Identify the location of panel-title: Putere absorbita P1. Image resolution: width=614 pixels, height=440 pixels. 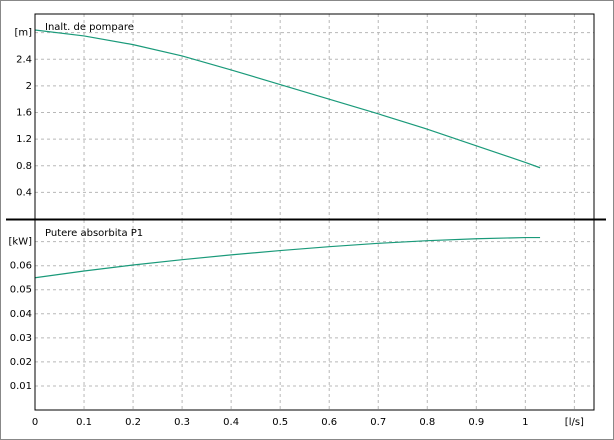
(94, 233).